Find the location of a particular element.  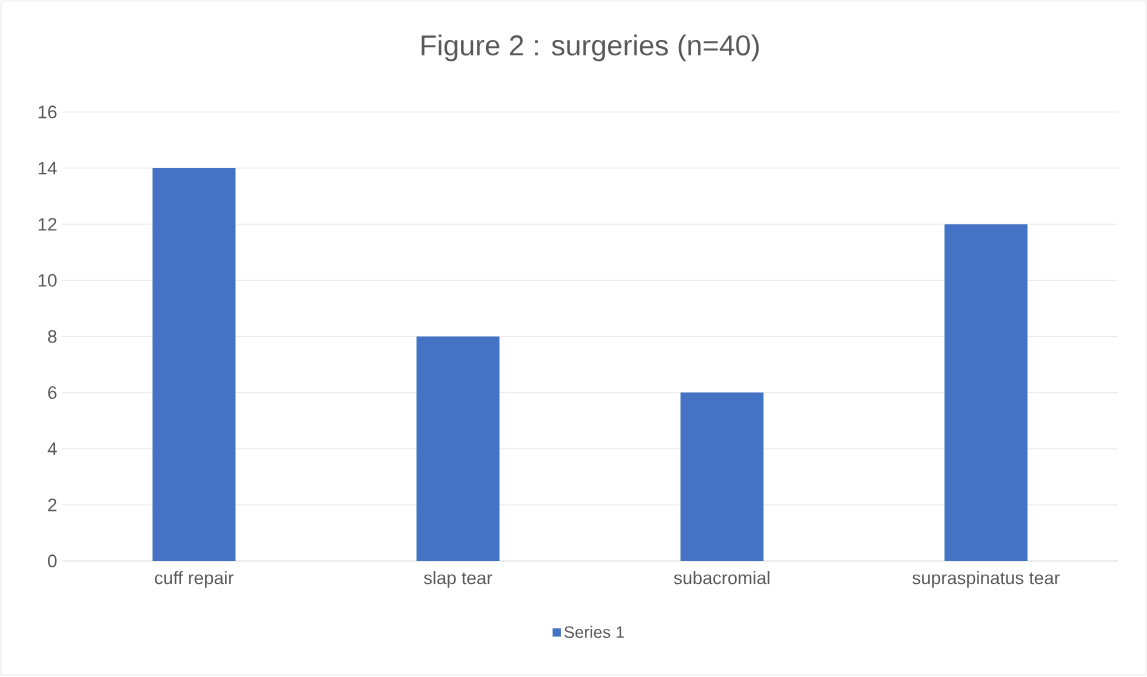

legend-label: Series 1 is located at coordinates (594, 632).